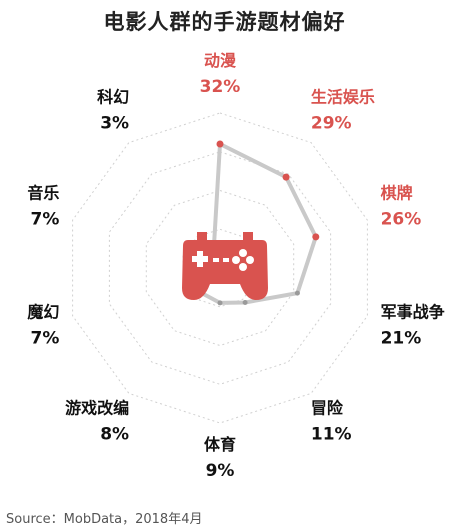  What do you see at coordinates (225, 266) in the screenshot?
I see `gamepad-icon` at bounding box center [225, 266].